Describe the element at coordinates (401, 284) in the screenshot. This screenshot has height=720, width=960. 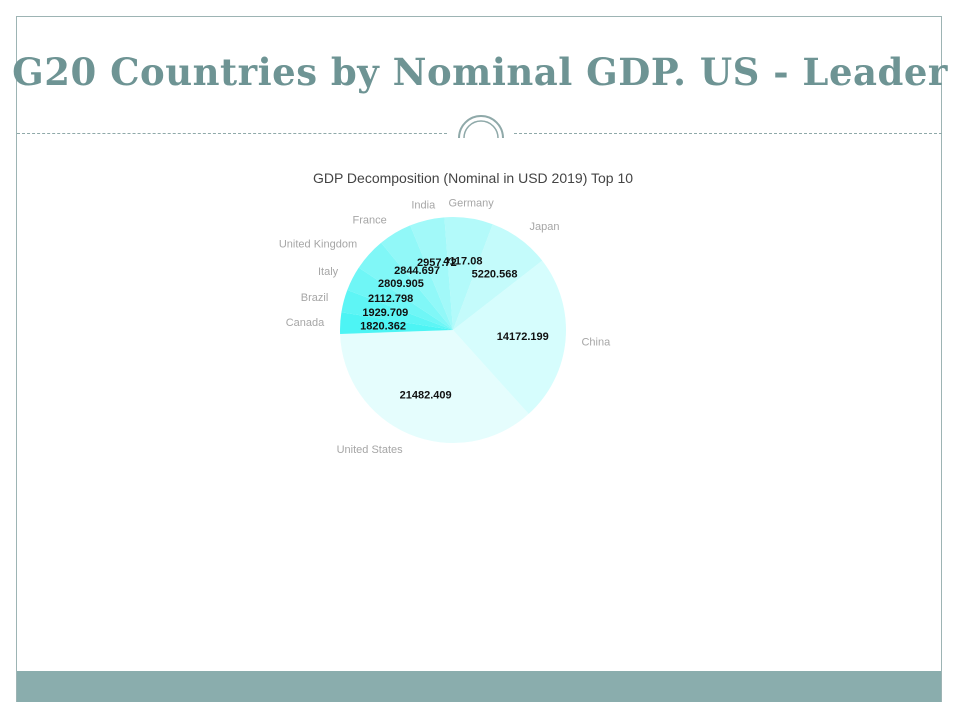
I see `value-label-united-kingdom: 2809.905` at that location.